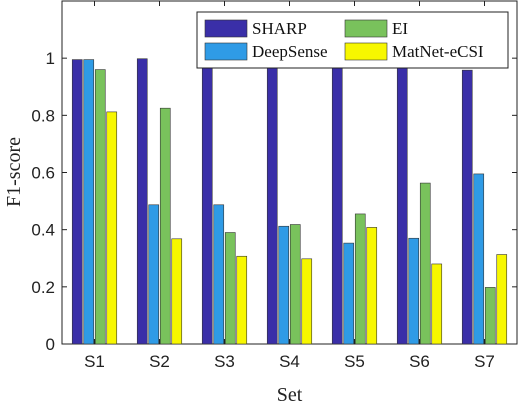 This screenshot has height=405, width=519. I want to click on x-tick-label: S7, so click(484, 361).